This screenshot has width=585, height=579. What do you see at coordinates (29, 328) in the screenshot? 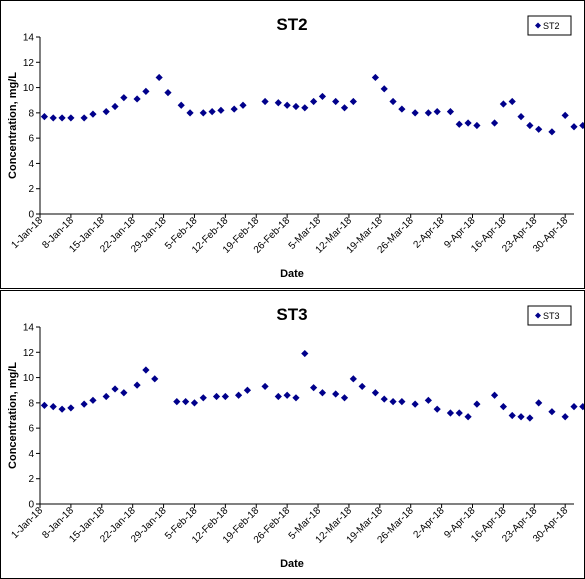
I see `y-tick-label: 14` at bounding box center [29, 328].